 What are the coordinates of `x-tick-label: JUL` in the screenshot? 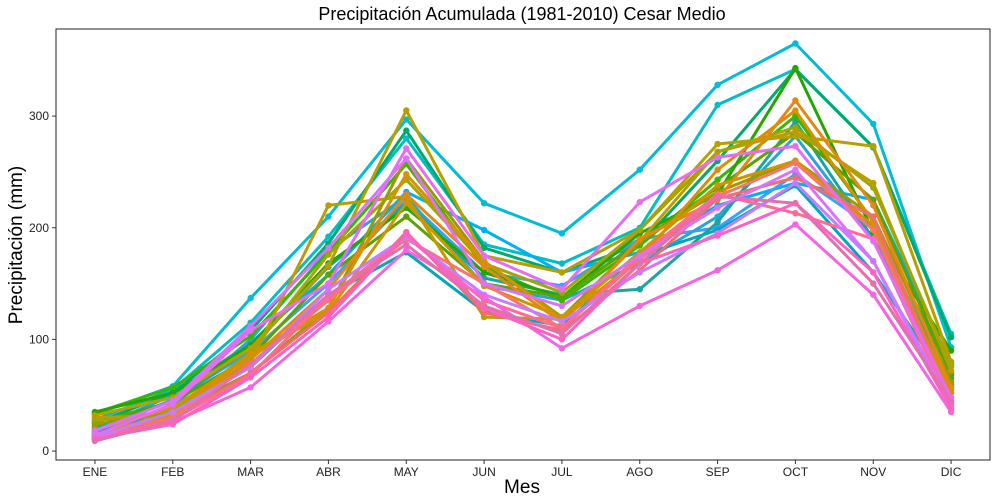 It's located at (562, 472).